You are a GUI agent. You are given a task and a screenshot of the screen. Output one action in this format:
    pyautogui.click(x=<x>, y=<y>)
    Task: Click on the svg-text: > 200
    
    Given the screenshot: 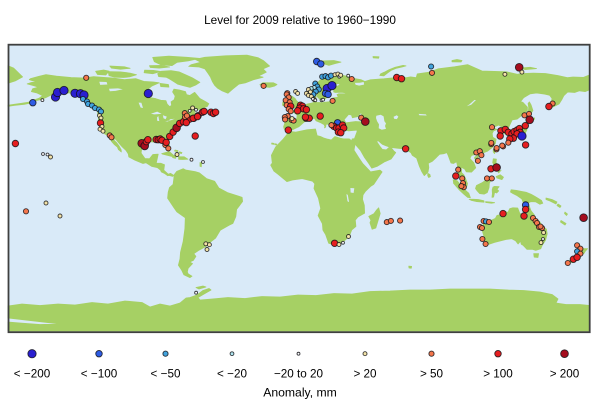 What is the action you would take?
    pyautogui.click(x=565, y=374)
    